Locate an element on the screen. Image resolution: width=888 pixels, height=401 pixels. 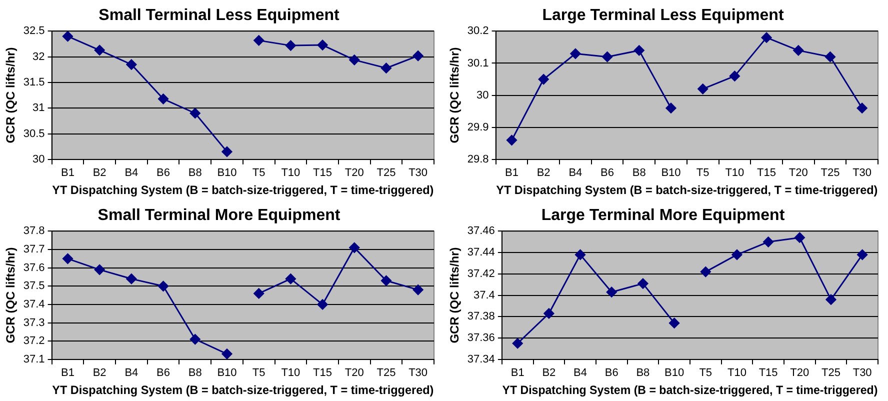
y-tick-label: 32 is located at coordinates (38, 56).